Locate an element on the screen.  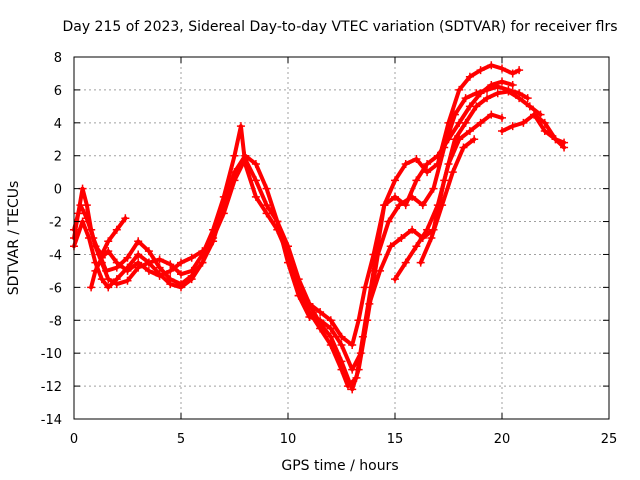
y-tick-label: 2 is located at coordinates (58, 157).